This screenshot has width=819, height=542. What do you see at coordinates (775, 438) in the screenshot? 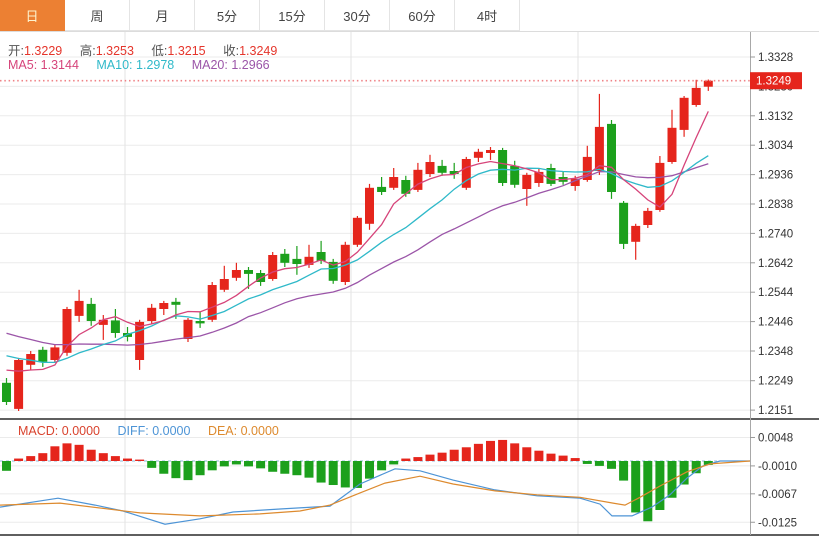
I see `svg-text: 0.0048` at bounding box center [775, 438].